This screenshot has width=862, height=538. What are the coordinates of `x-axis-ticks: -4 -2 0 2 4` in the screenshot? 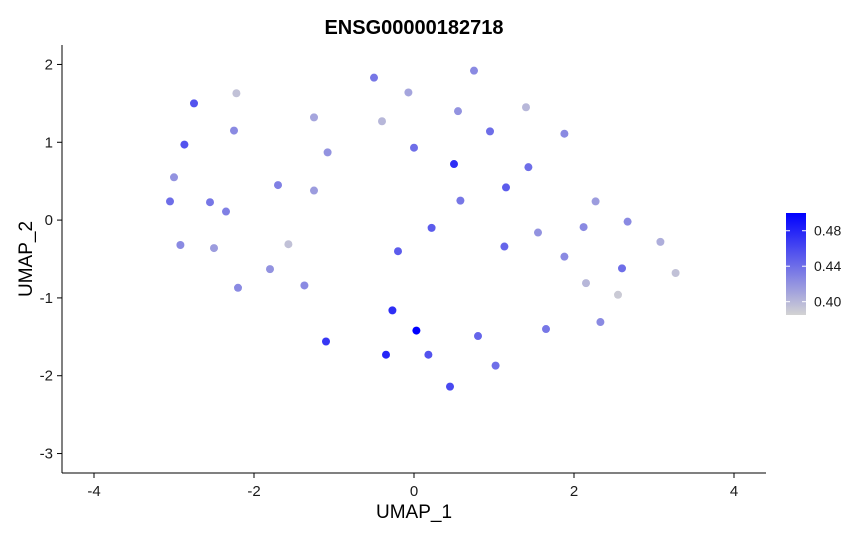 It's located at (412, 486).